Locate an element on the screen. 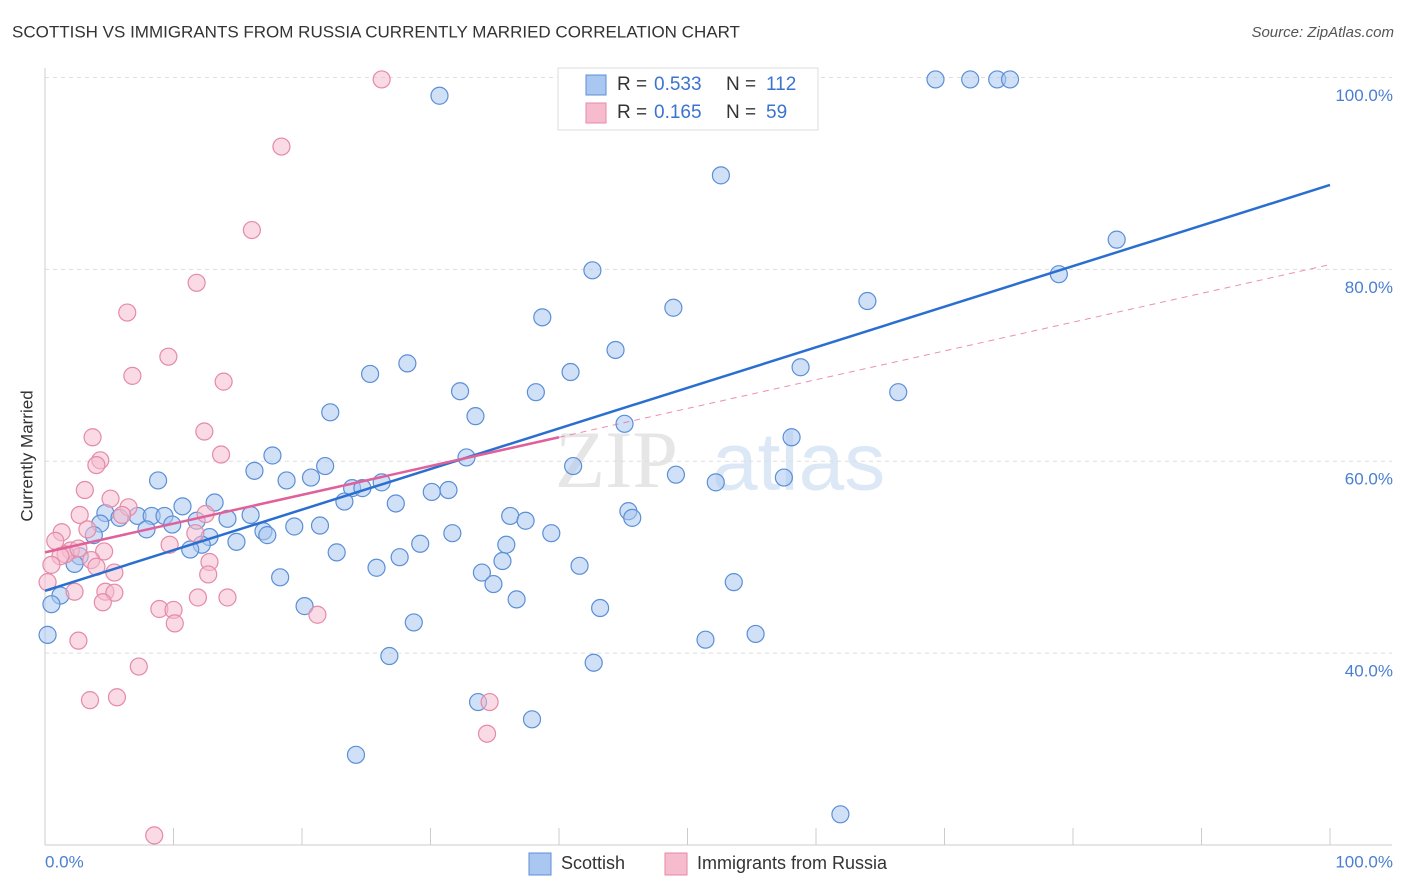 This screenshot has height=892, width=1406. legend-n: 59 is located at coordinates (776, 112).